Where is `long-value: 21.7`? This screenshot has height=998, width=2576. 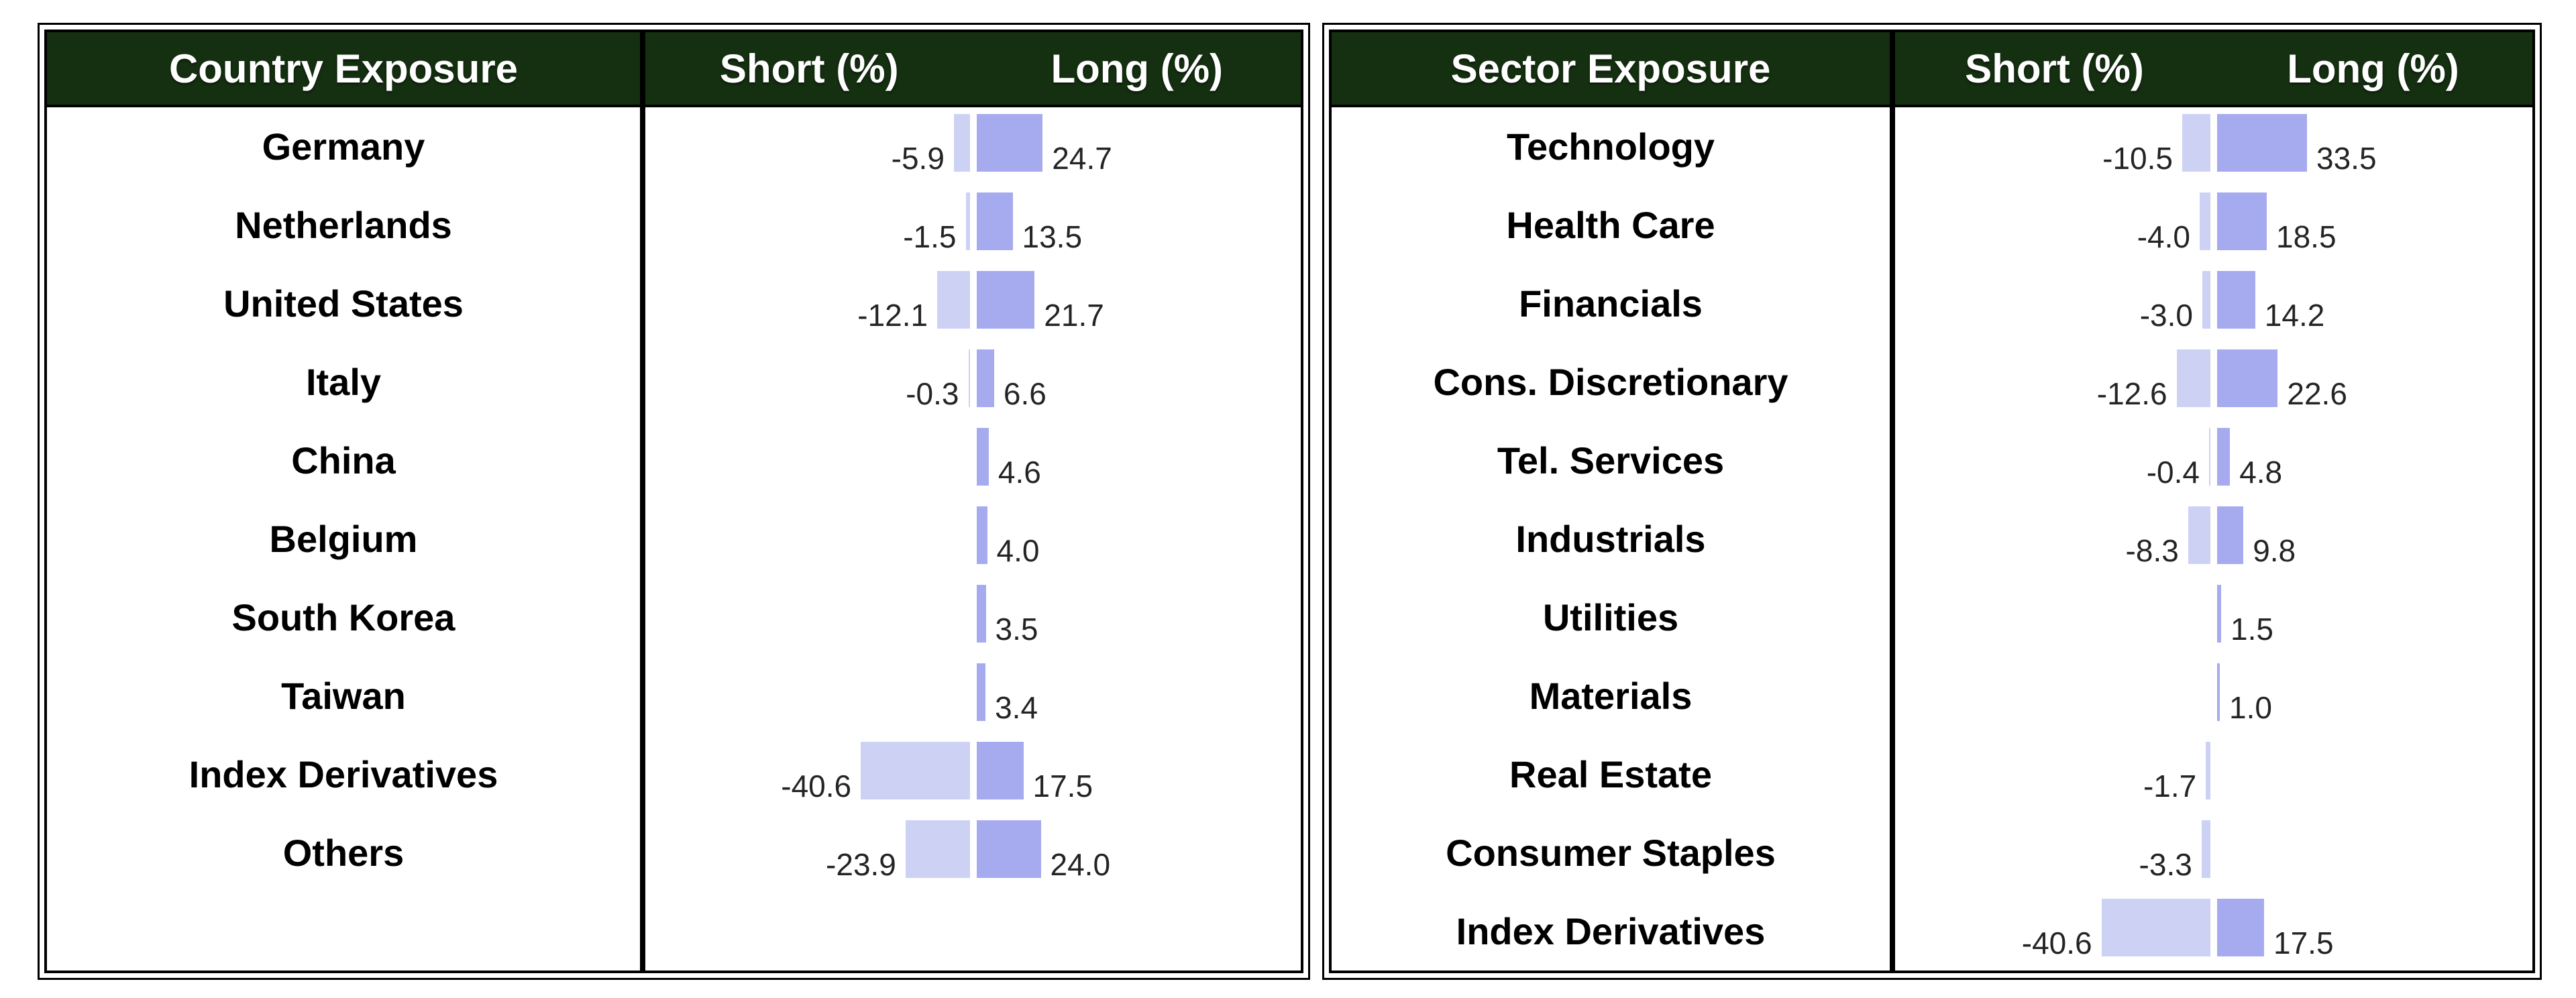
long-value: 21.7 is located at coordinates (1074, 315).